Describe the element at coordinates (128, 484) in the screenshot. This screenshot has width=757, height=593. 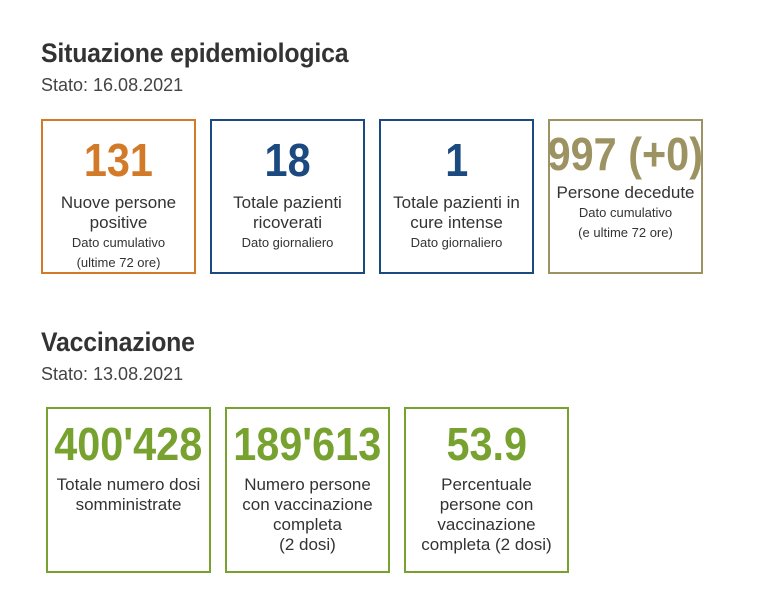
I see `card-label-line: Totale numero dosi` at that location.